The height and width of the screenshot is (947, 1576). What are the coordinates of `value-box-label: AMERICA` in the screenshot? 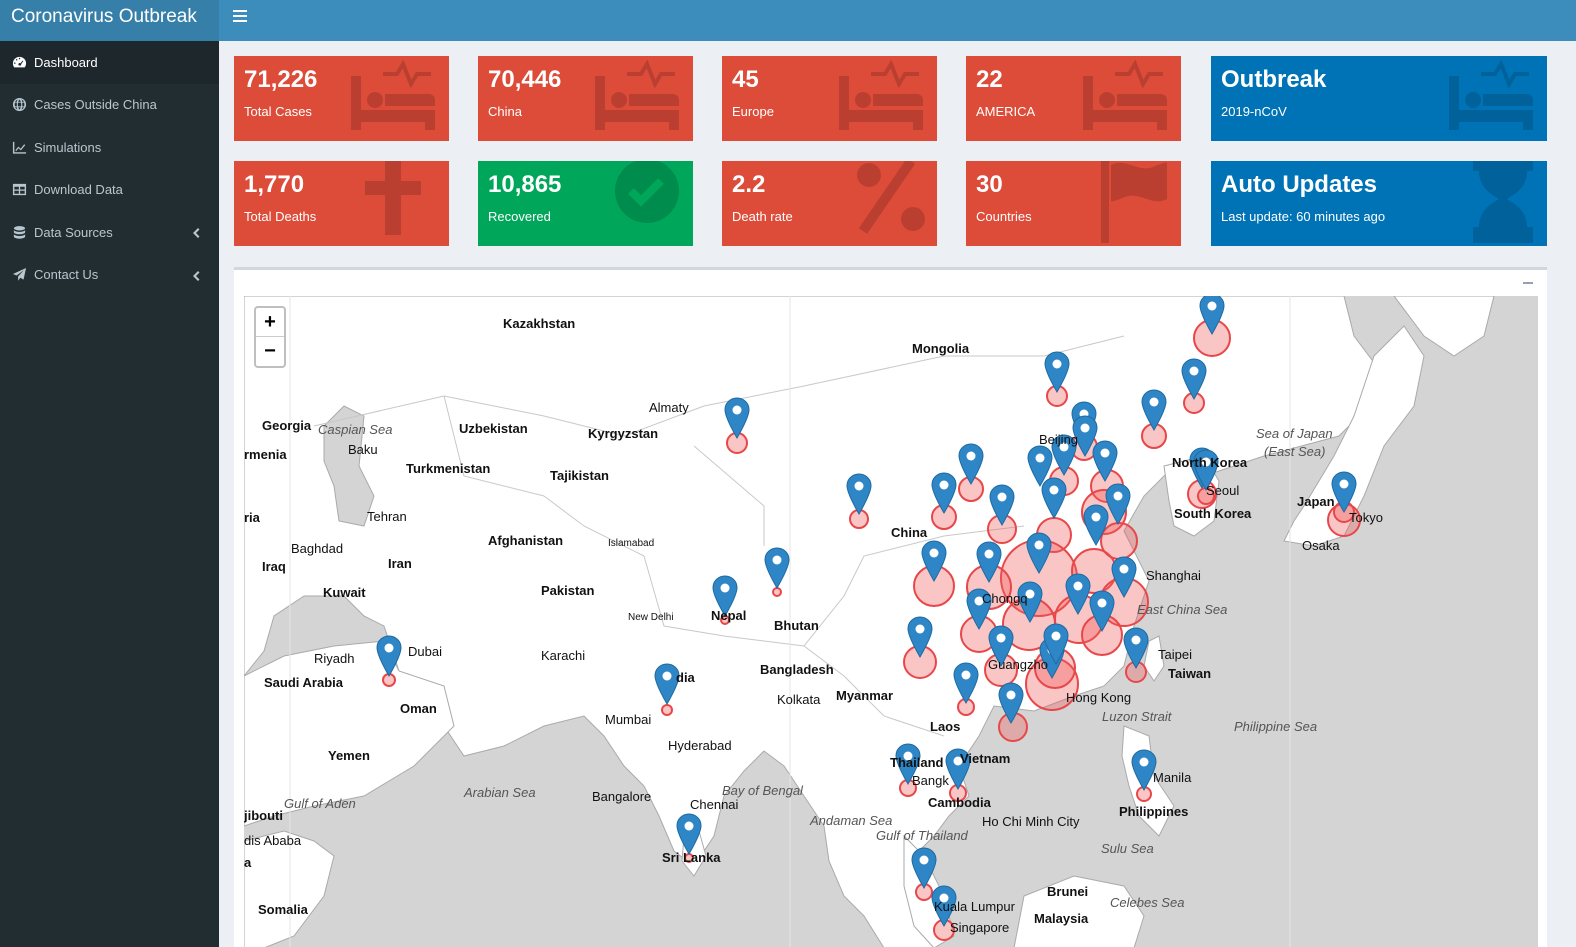 It's located at (1006, 111).